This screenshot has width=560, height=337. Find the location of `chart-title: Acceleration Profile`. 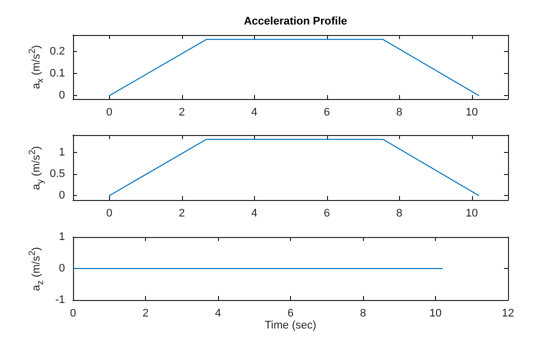

chart-title: Acceleration Profile is located at coordinates (296, 22).